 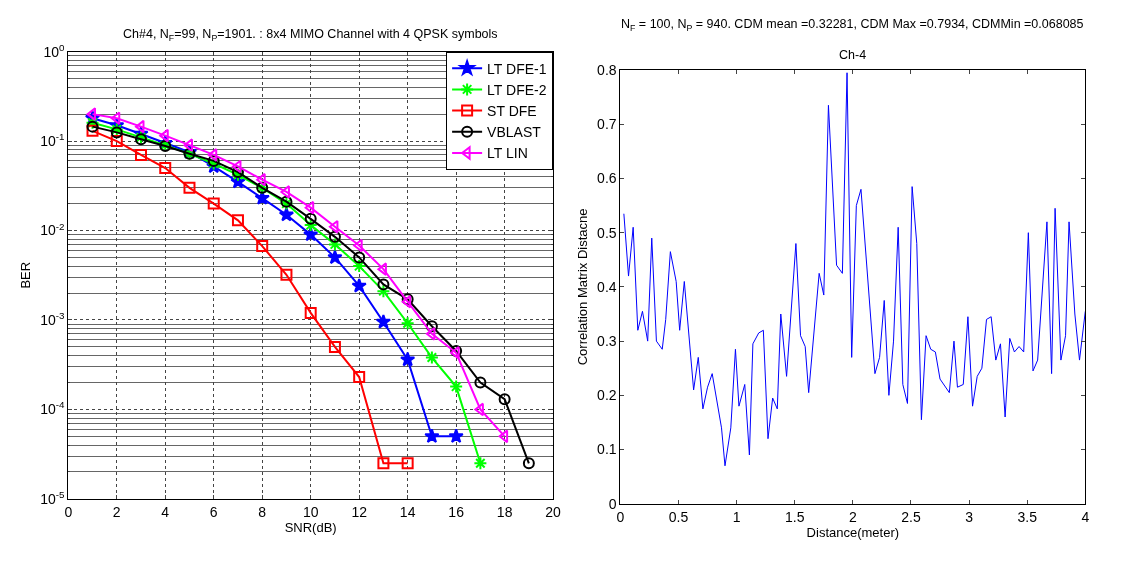 I want to click on x-tick-label: 14, so click(x=407, y=511).